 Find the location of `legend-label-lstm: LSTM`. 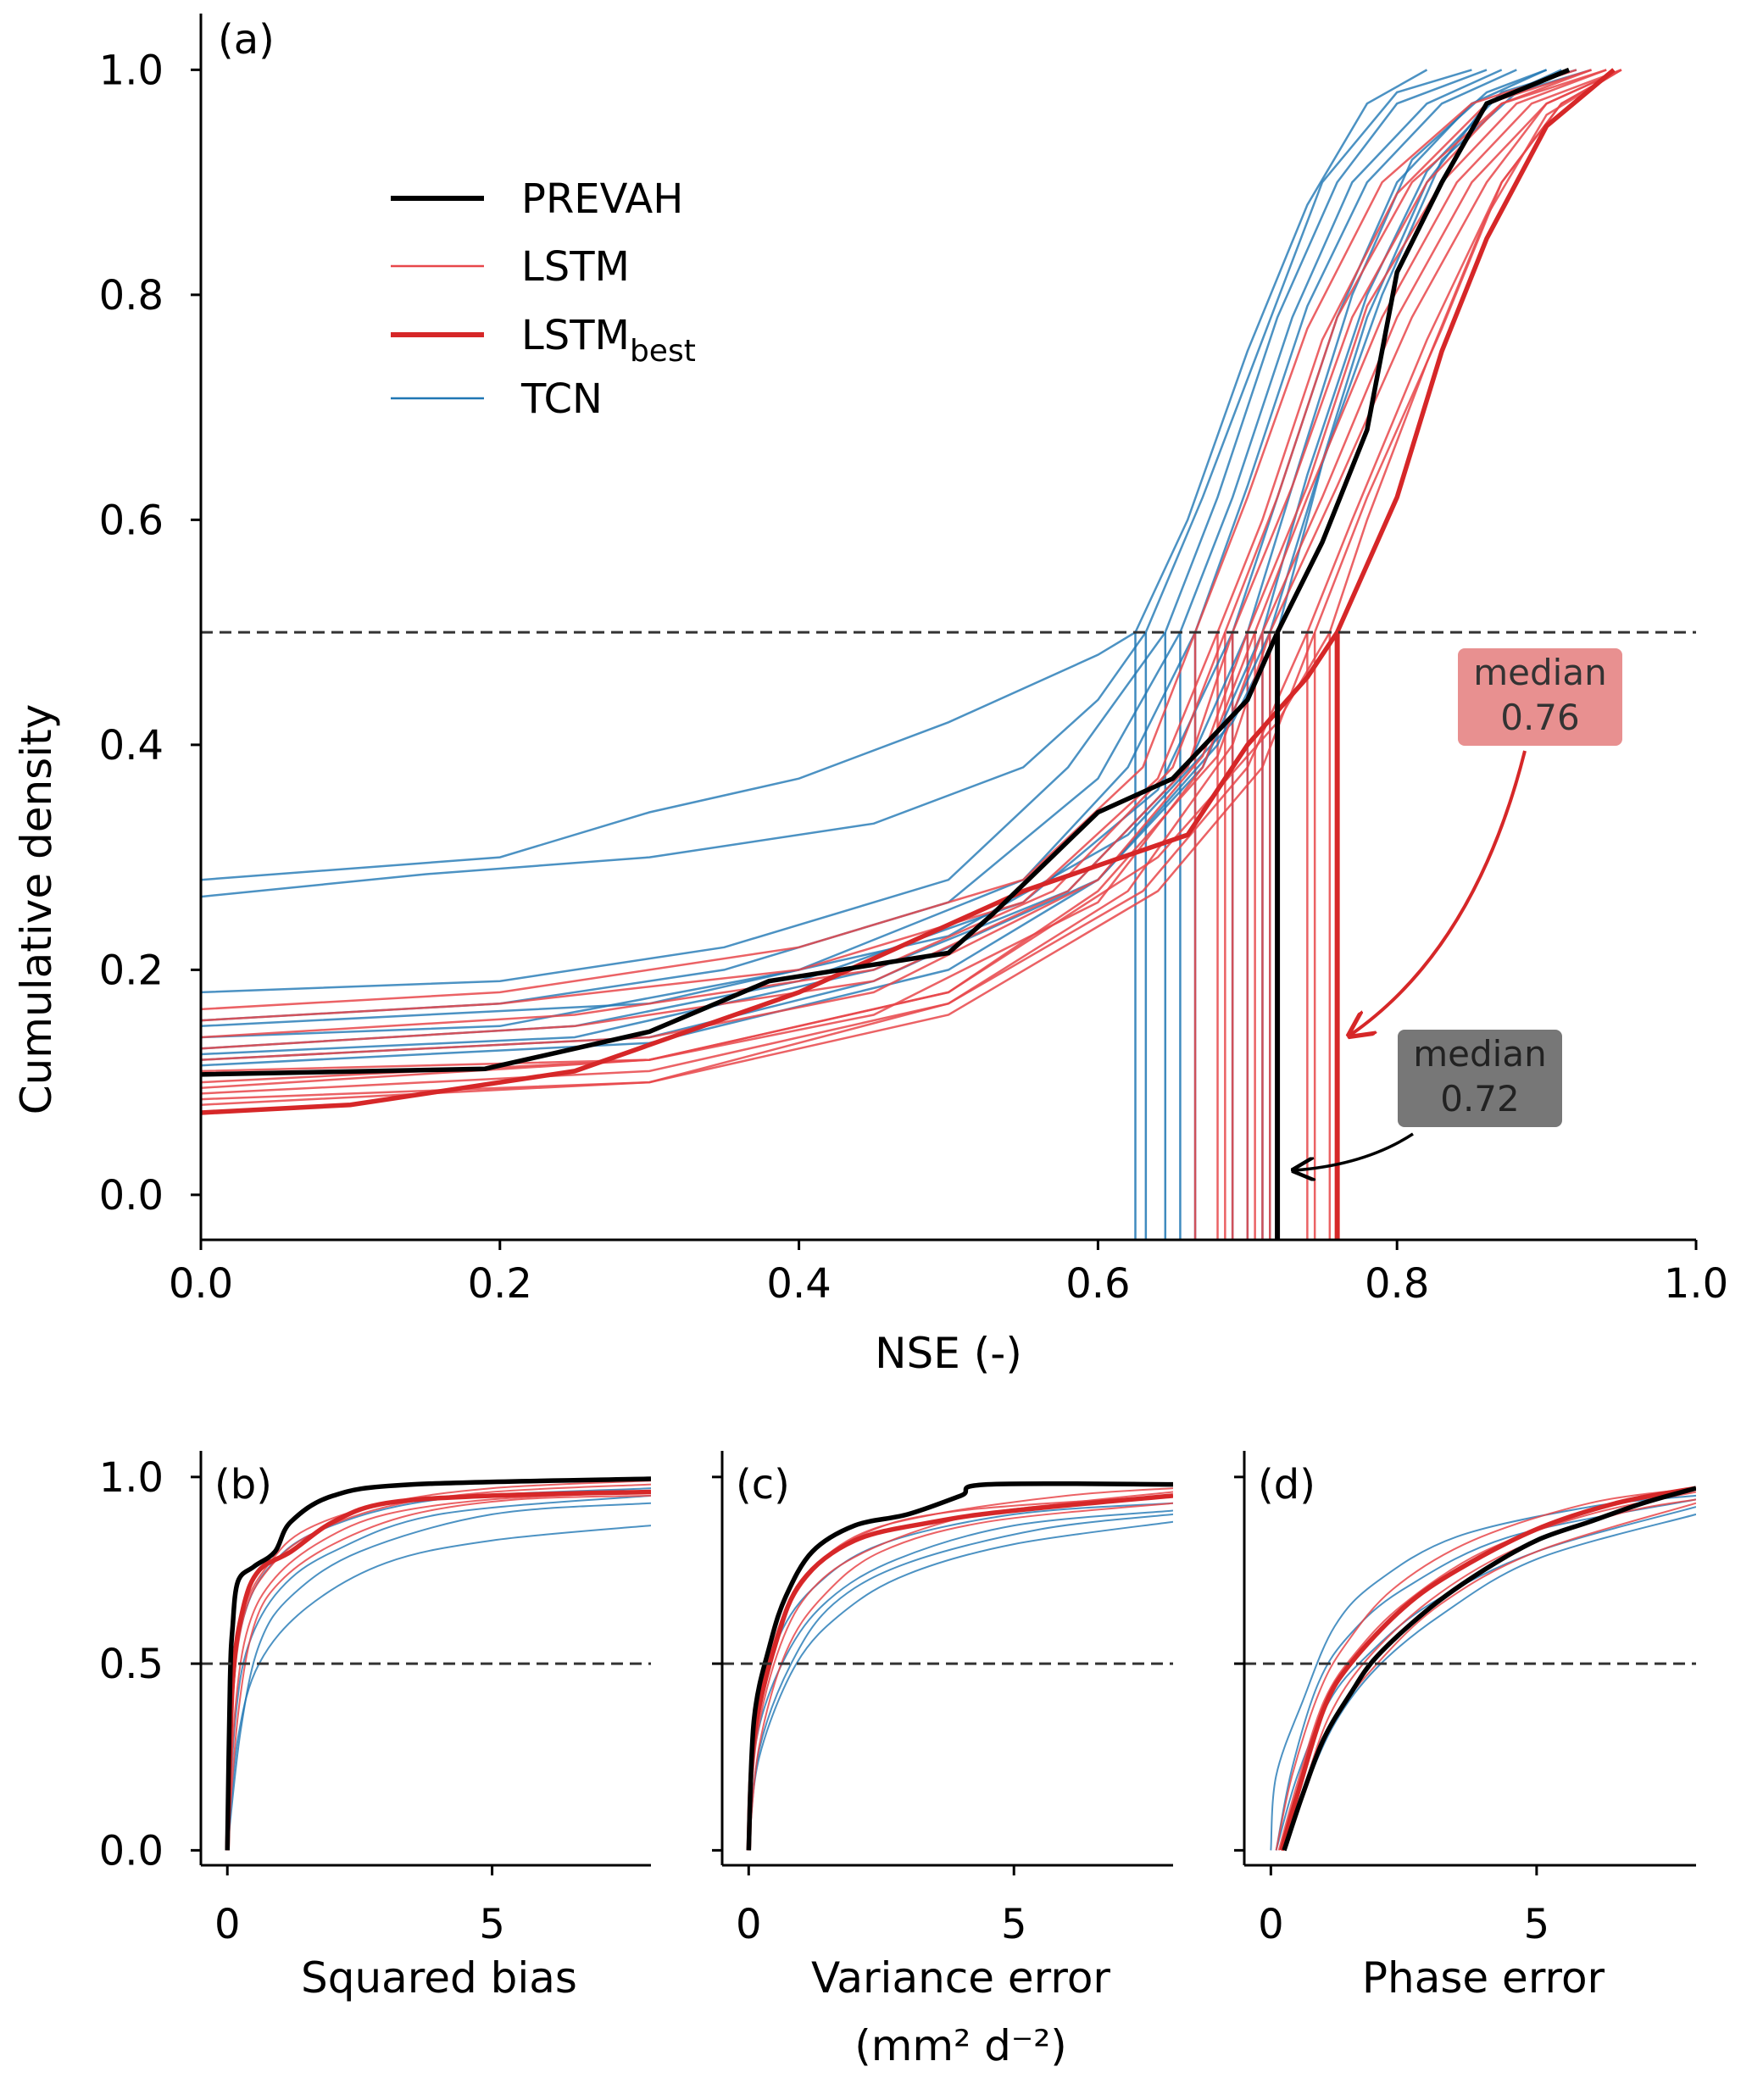

legend-label-lstm: LSTM is located at coordinates (575, 267).